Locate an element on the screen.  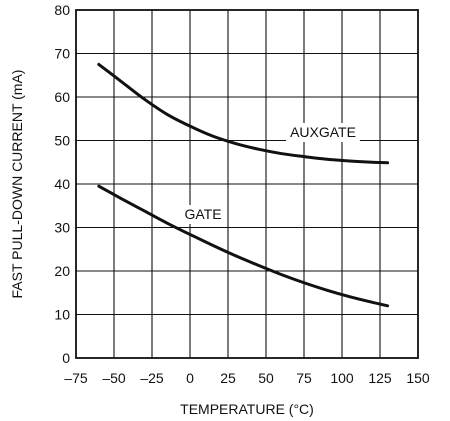
y-tick-label: 60 is located at coordinates (62, 97).